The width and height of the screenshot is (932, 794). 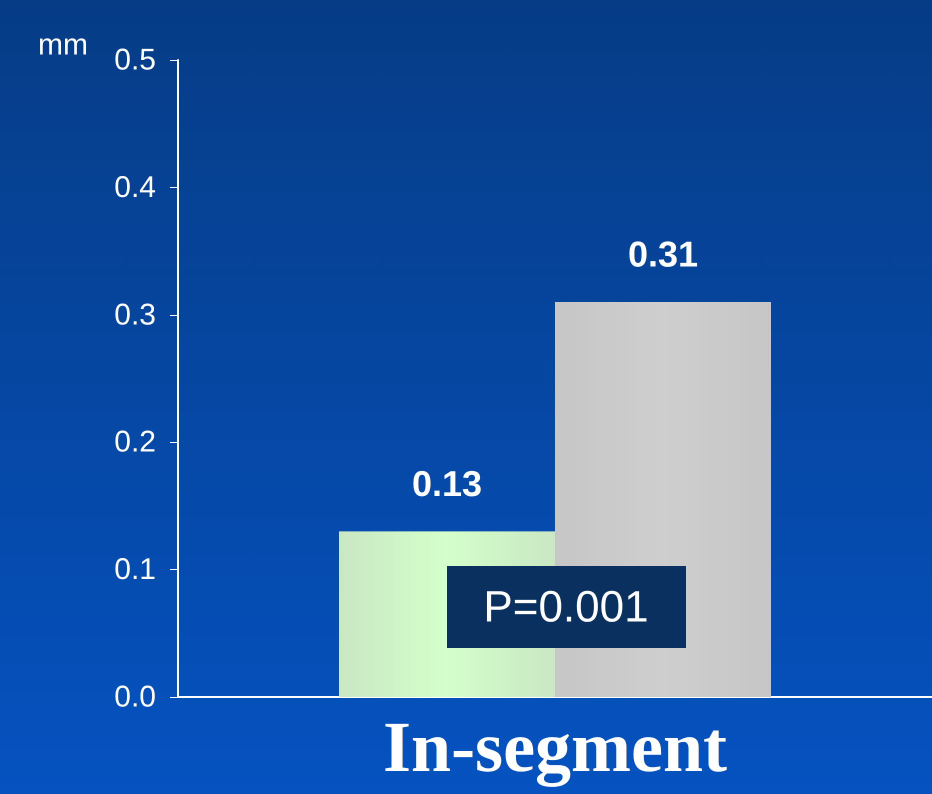 I want to click on y-axis-title: mm, so click(x=63, y=45).